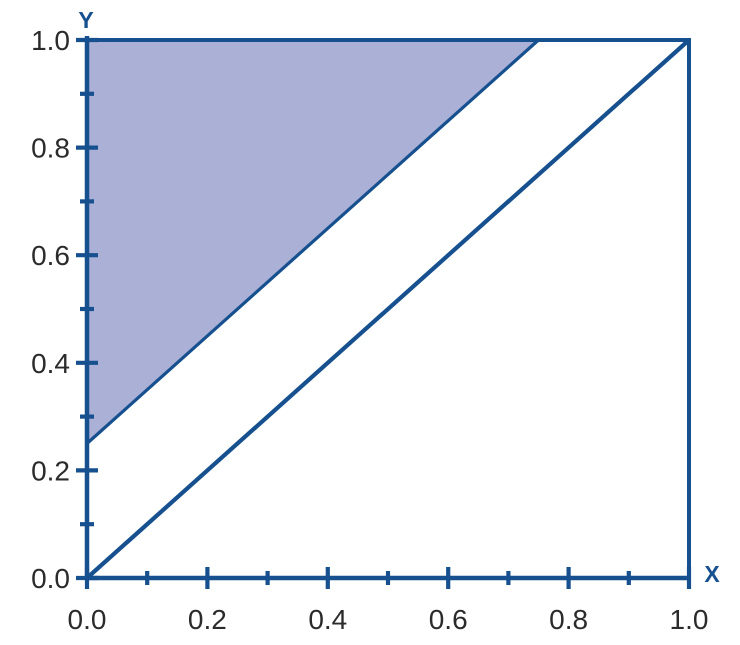  I want to click on y-axis-label: Y, so click(85, 20).